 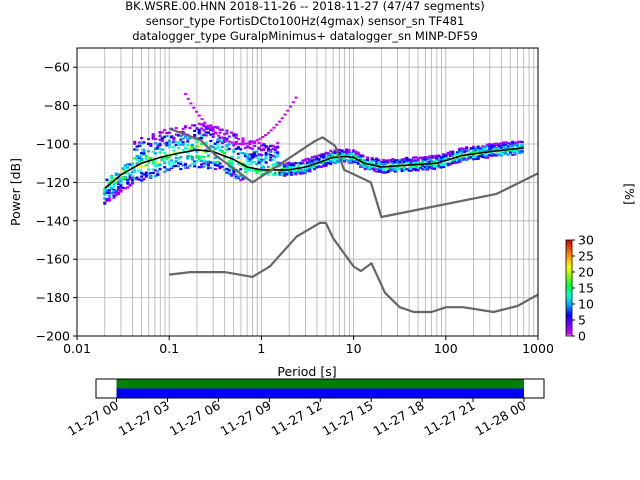 What do you see at coordinates (354, 348) in the screenshot?
I see `x-tick-label: 10` at bounding box center [354, 348].